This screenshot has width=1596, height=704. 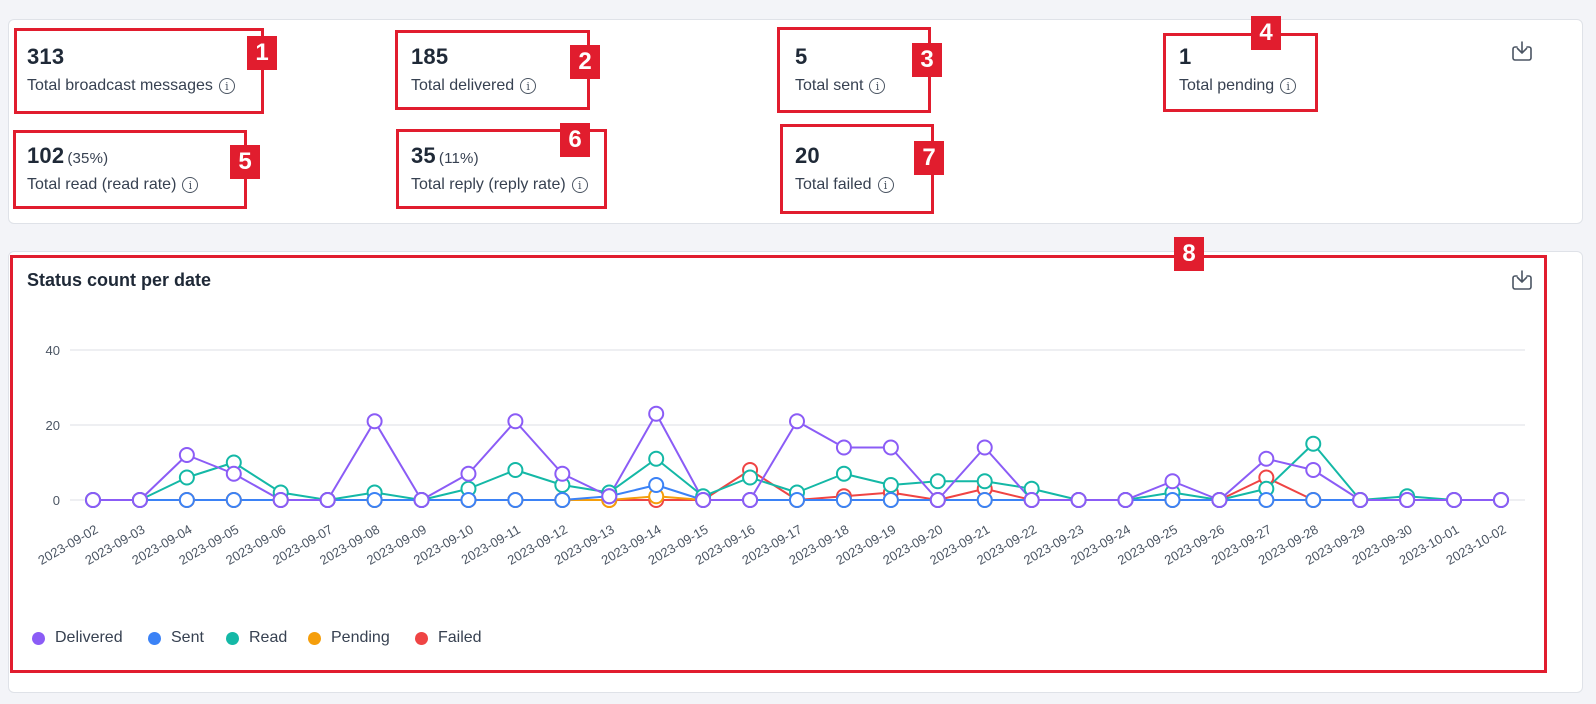 I want to click on legend-item-read: Read, so click(x=256, y=638).